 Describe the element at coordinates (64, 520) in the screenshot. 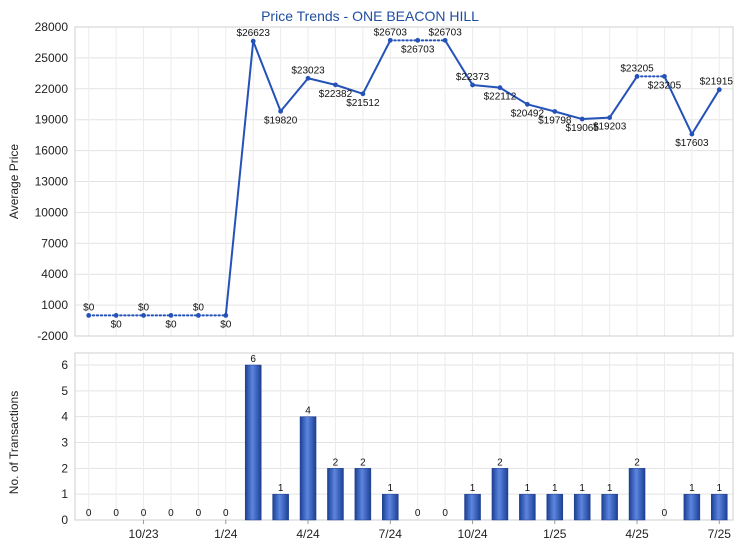

I see `y-tick-label: 0` at that location.